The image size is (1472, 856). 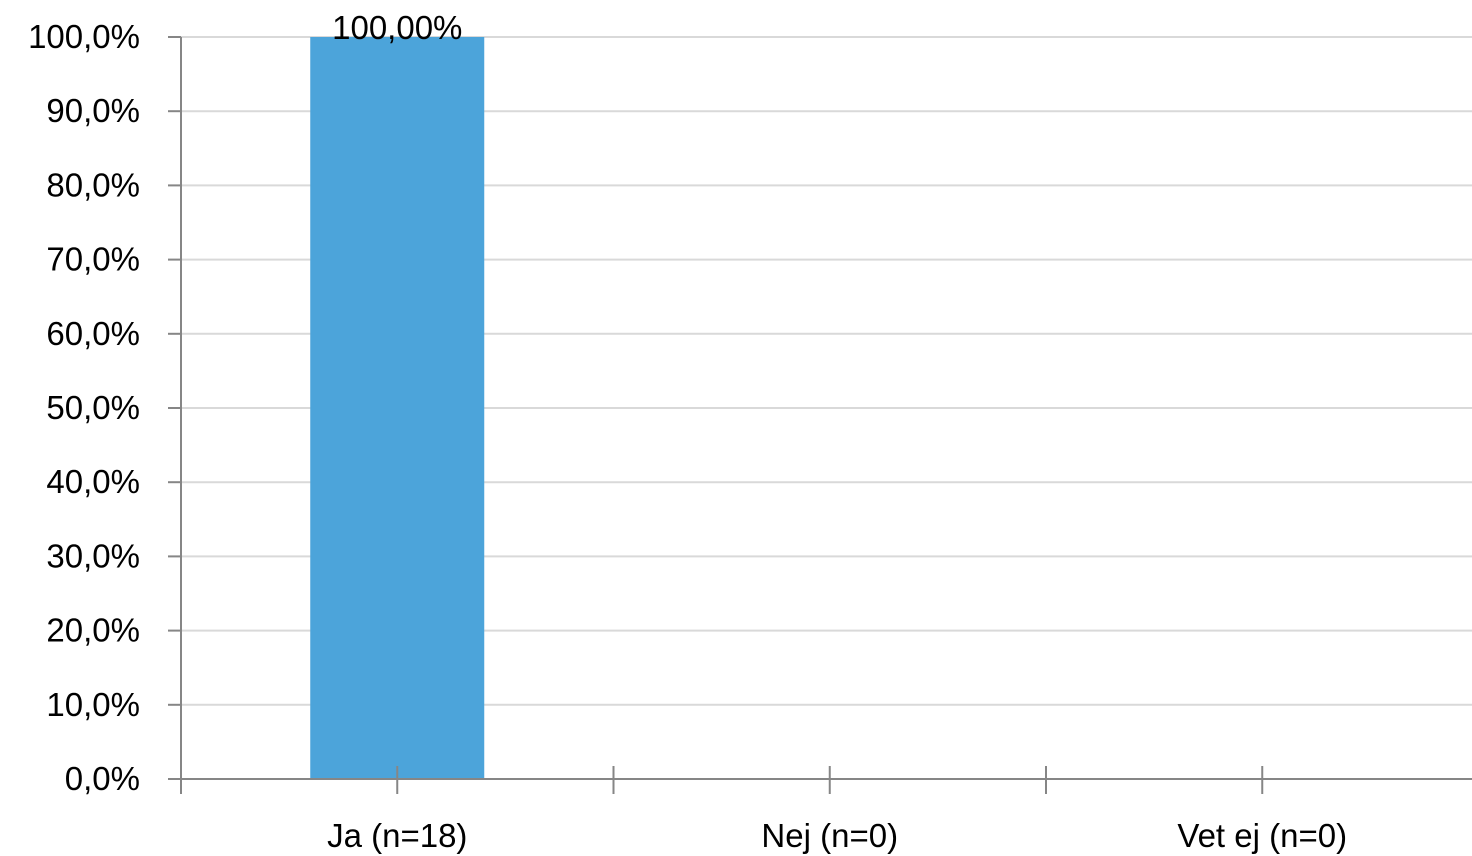 What do you see at coordinates (93, 555) in the screenshot?
I see `y-tick-label: 30,0%` at bounding box center [93, 555].